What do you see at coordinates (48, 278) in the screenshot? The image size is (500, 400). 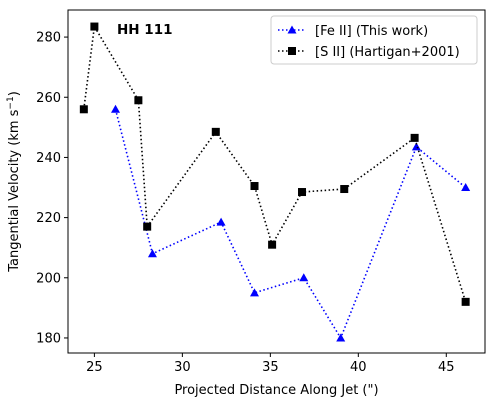 I see `y-tick-label: 200` at bounding box center [48, 278].